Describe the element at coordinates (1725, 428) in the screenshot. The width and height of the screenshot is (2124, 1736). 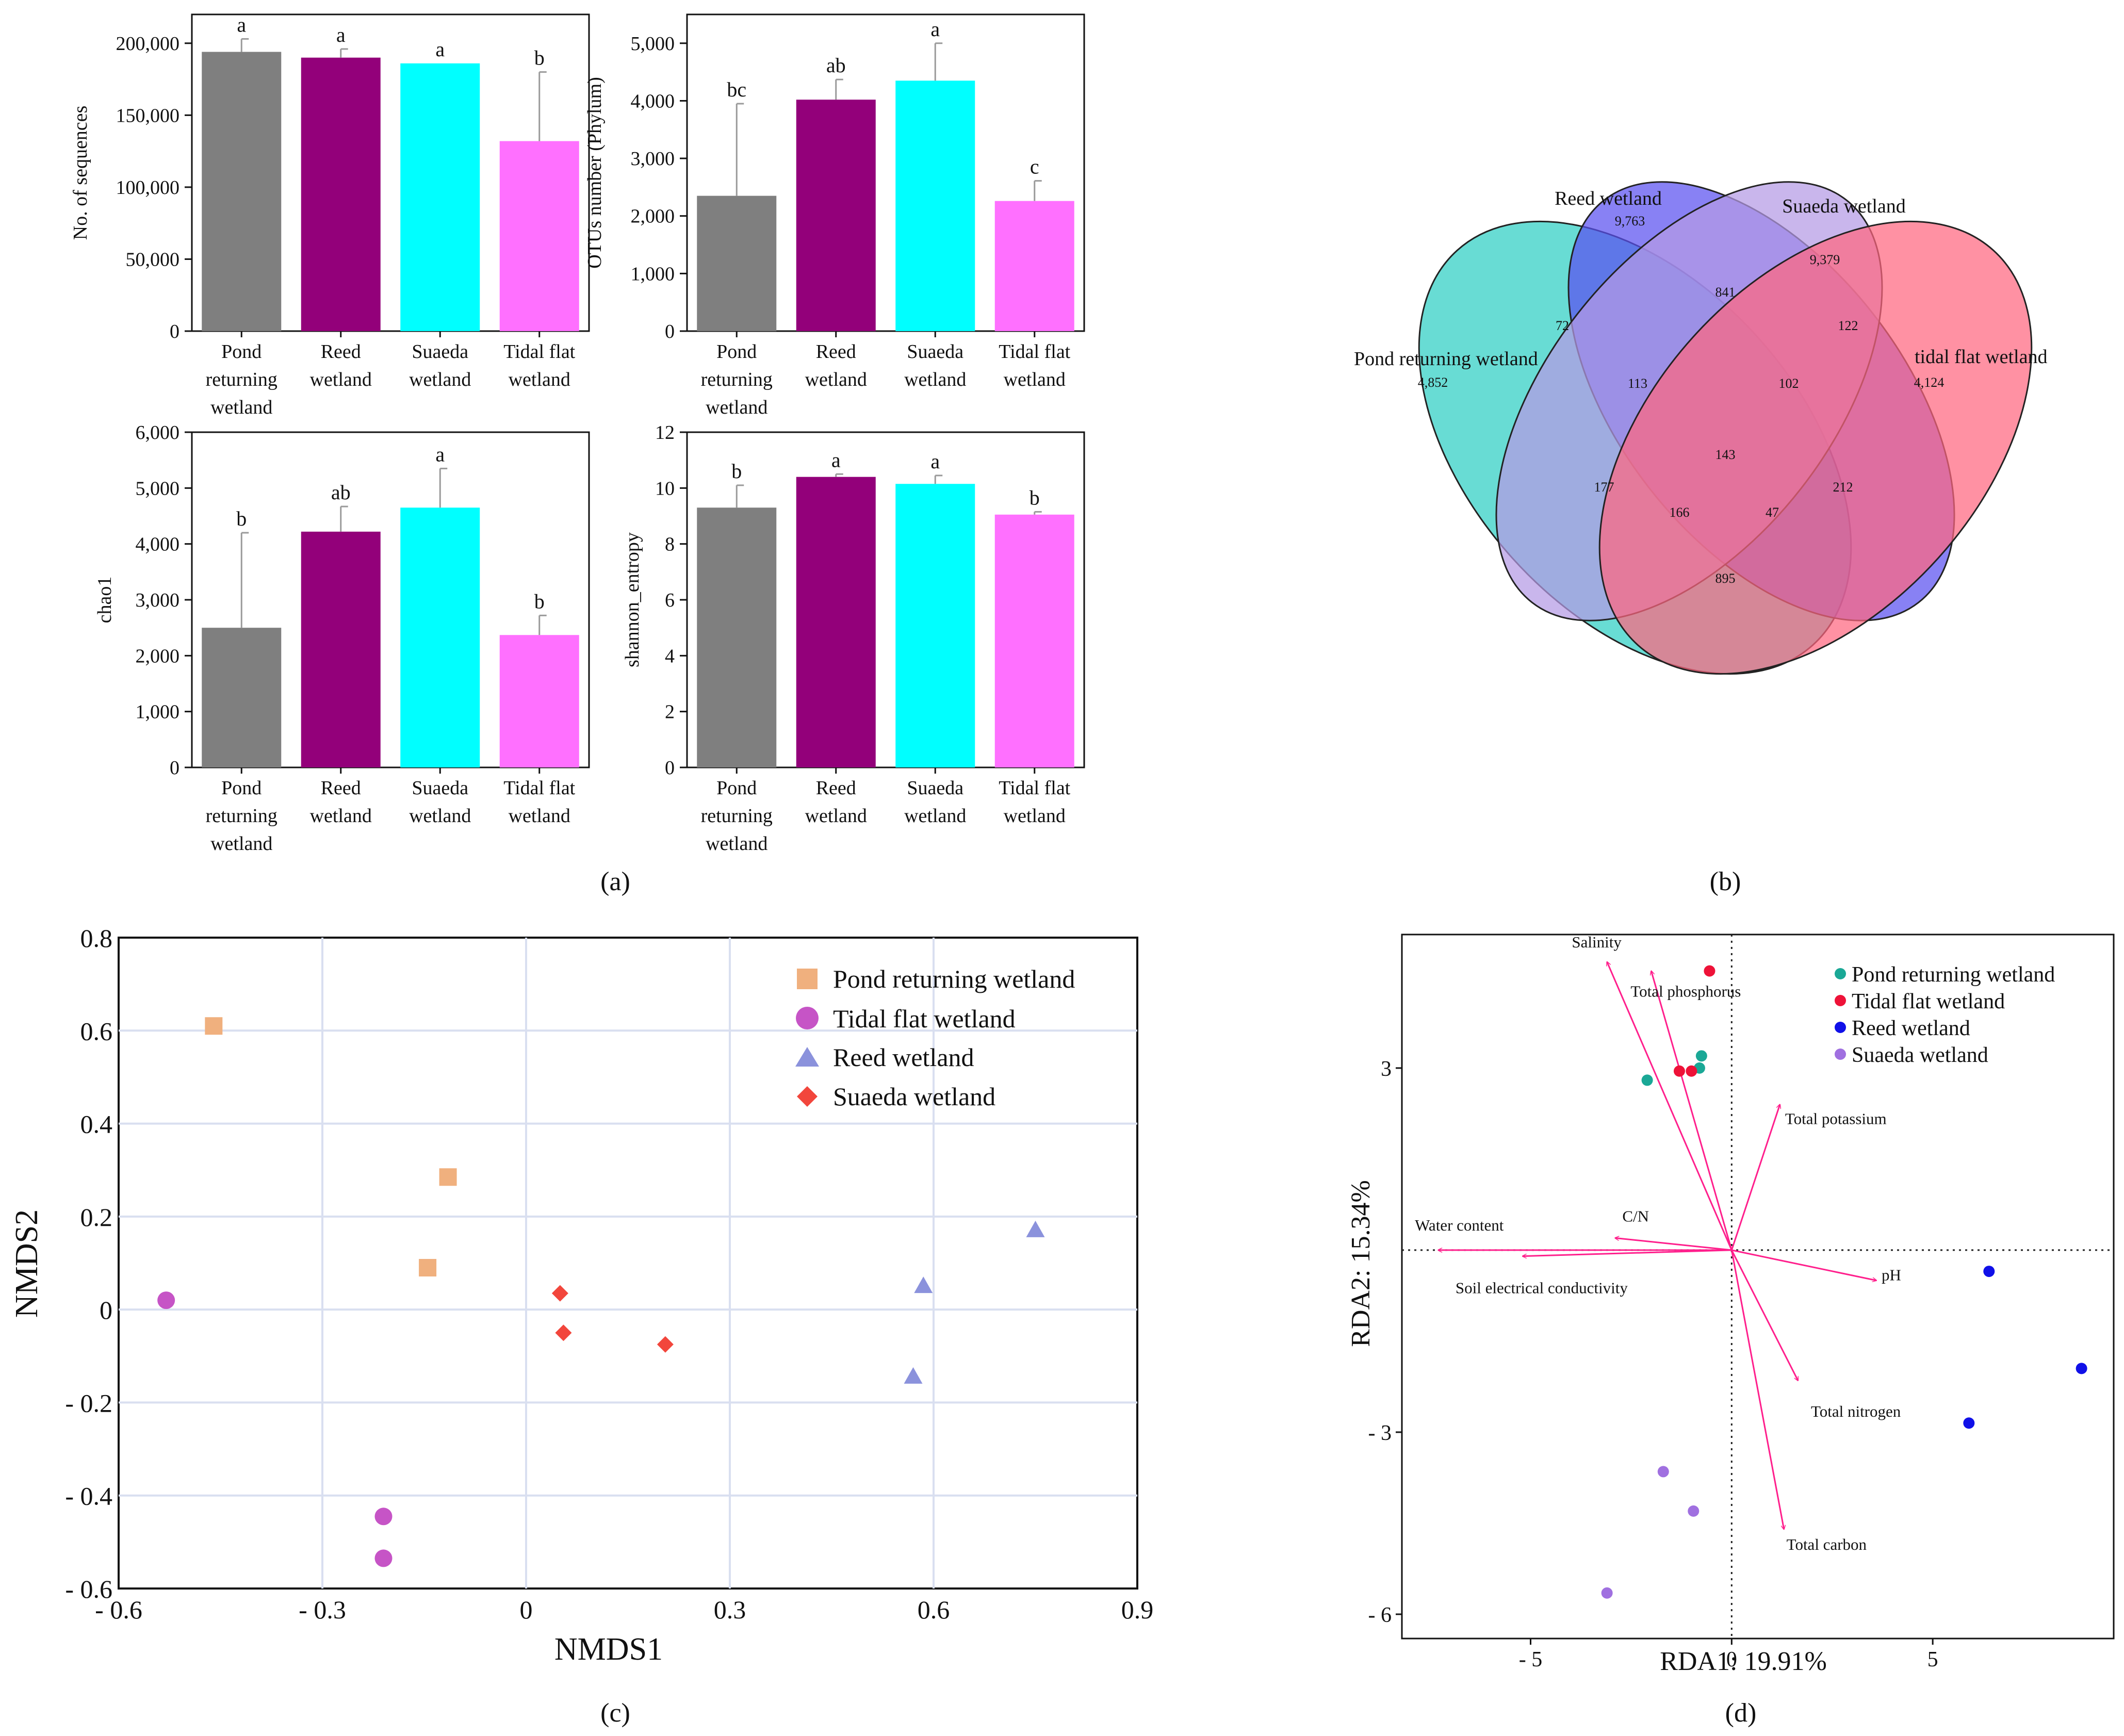
I see `venn-diagram` at that location.